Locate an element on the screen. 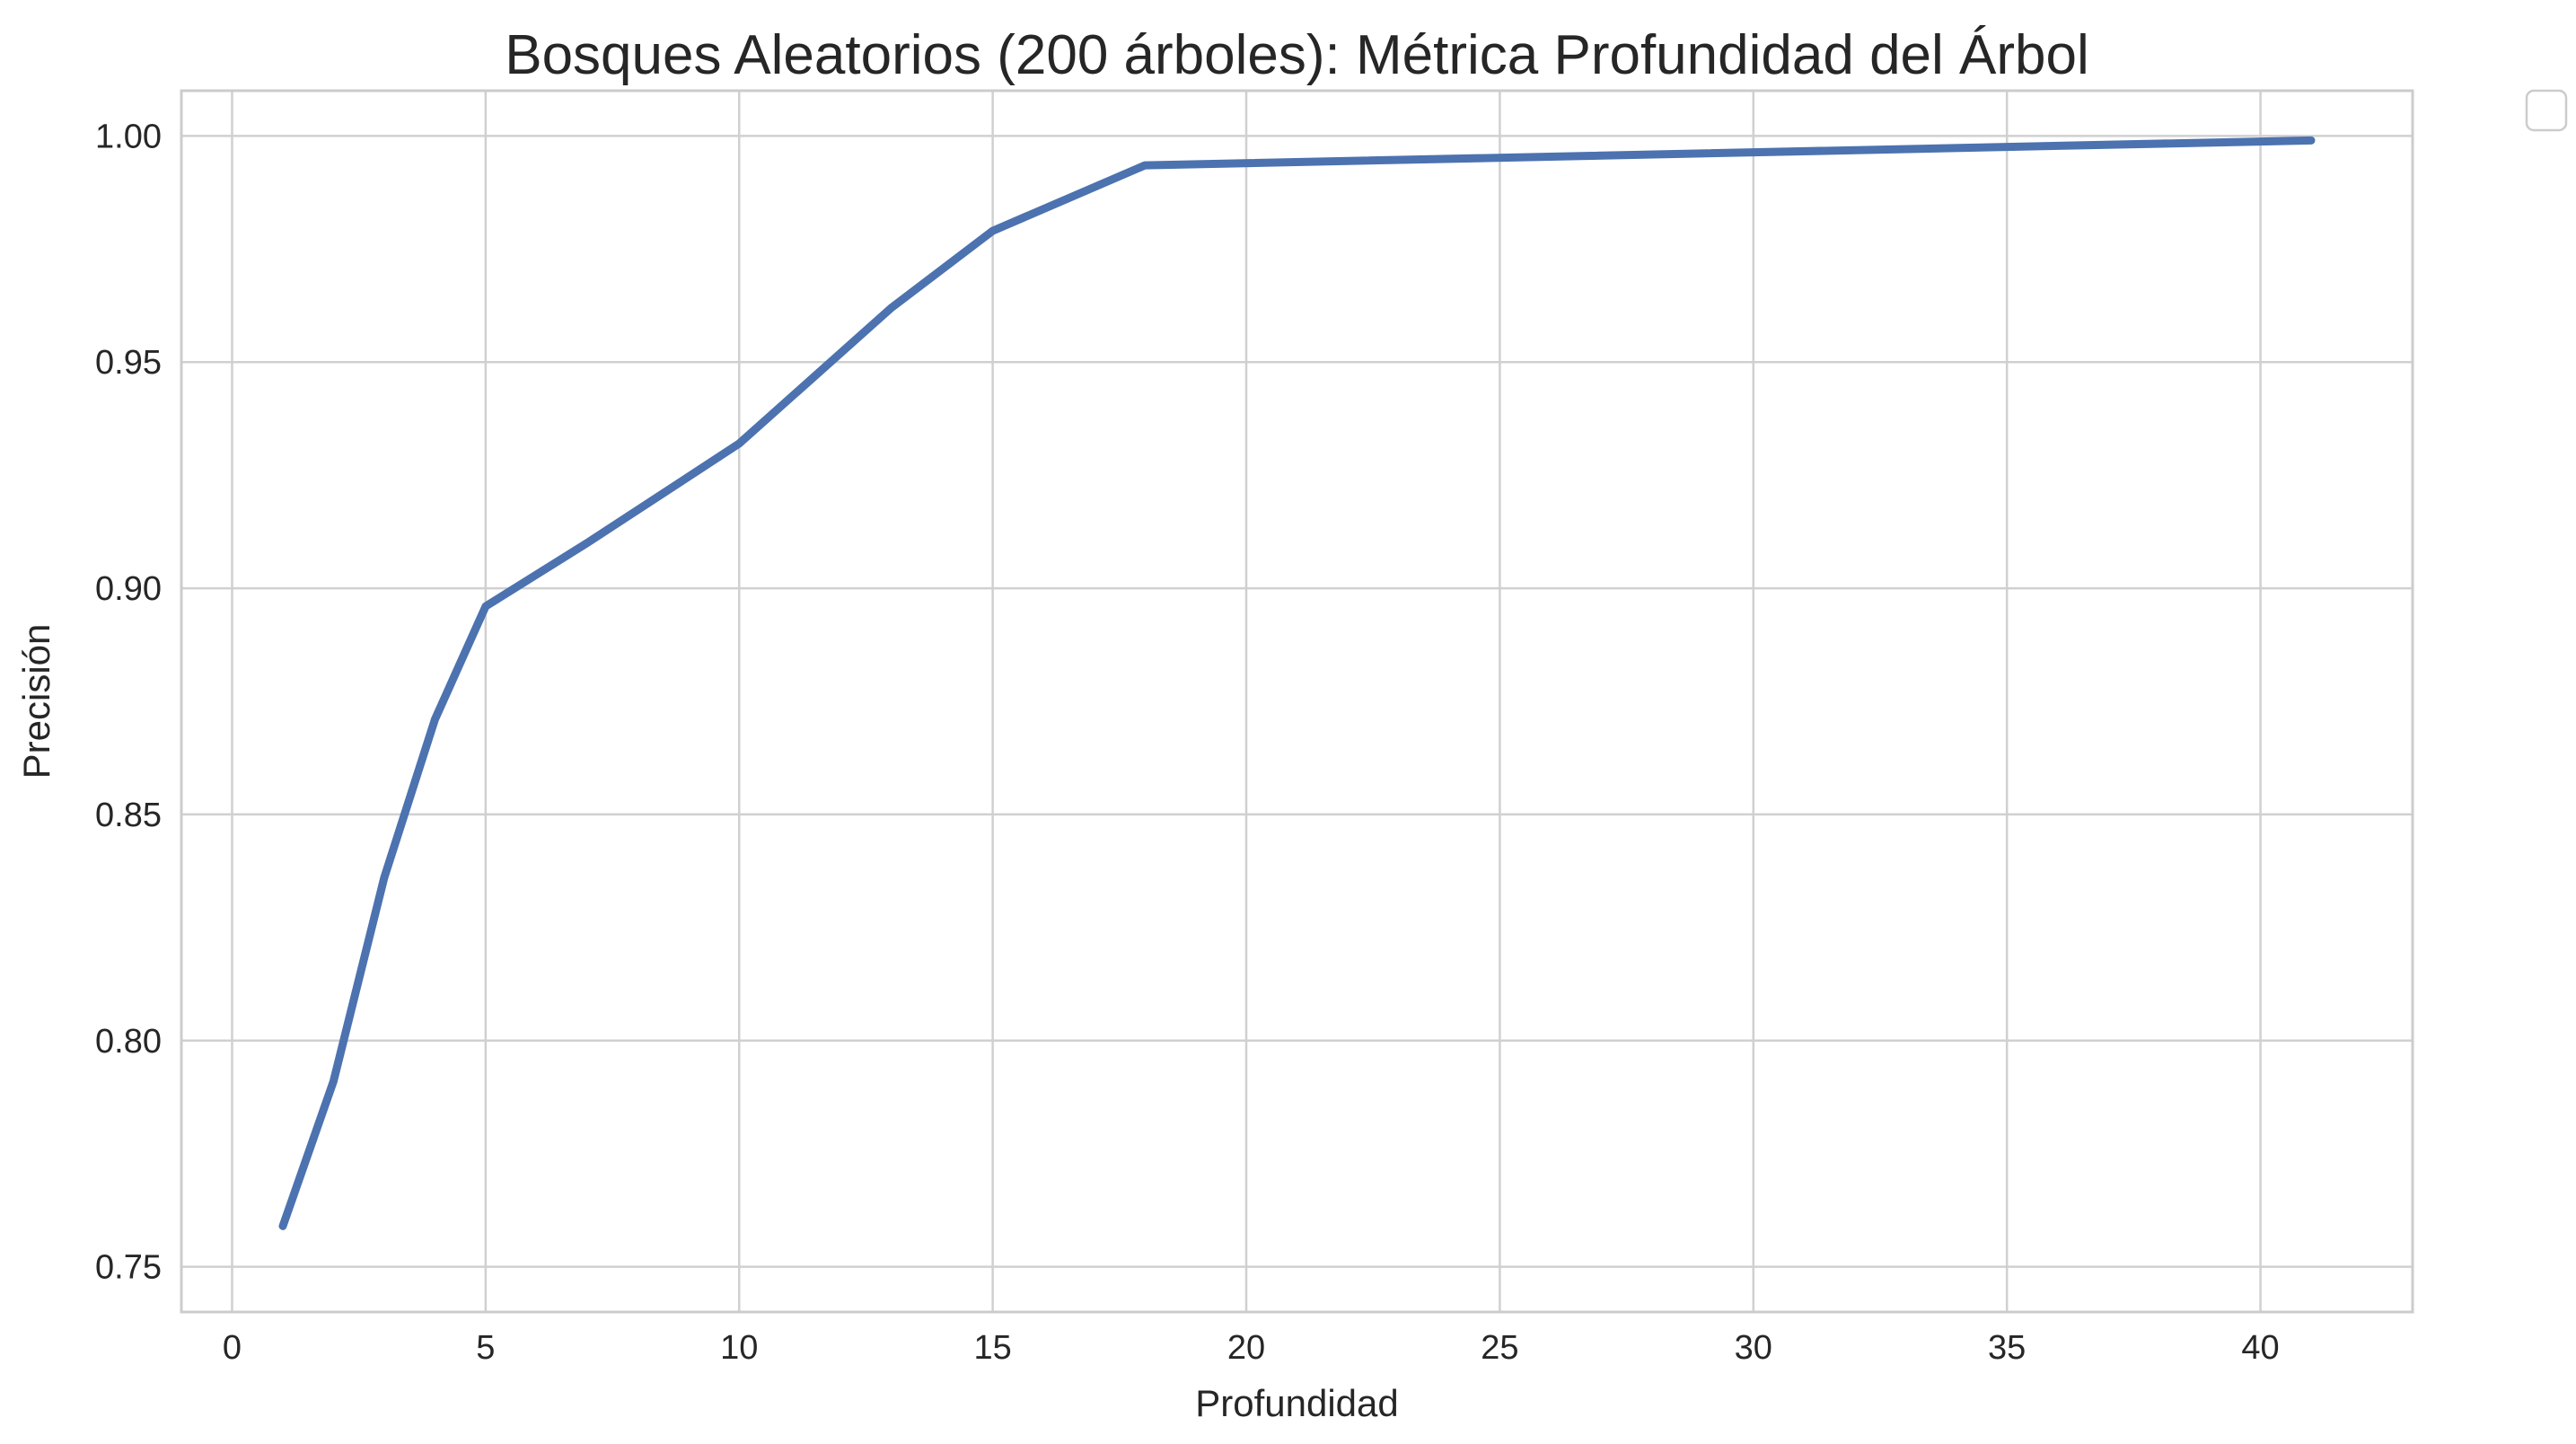 This screenshot has width=2576, height=1444. x-tick-label: 10 is located at coordinates (739, 1348).